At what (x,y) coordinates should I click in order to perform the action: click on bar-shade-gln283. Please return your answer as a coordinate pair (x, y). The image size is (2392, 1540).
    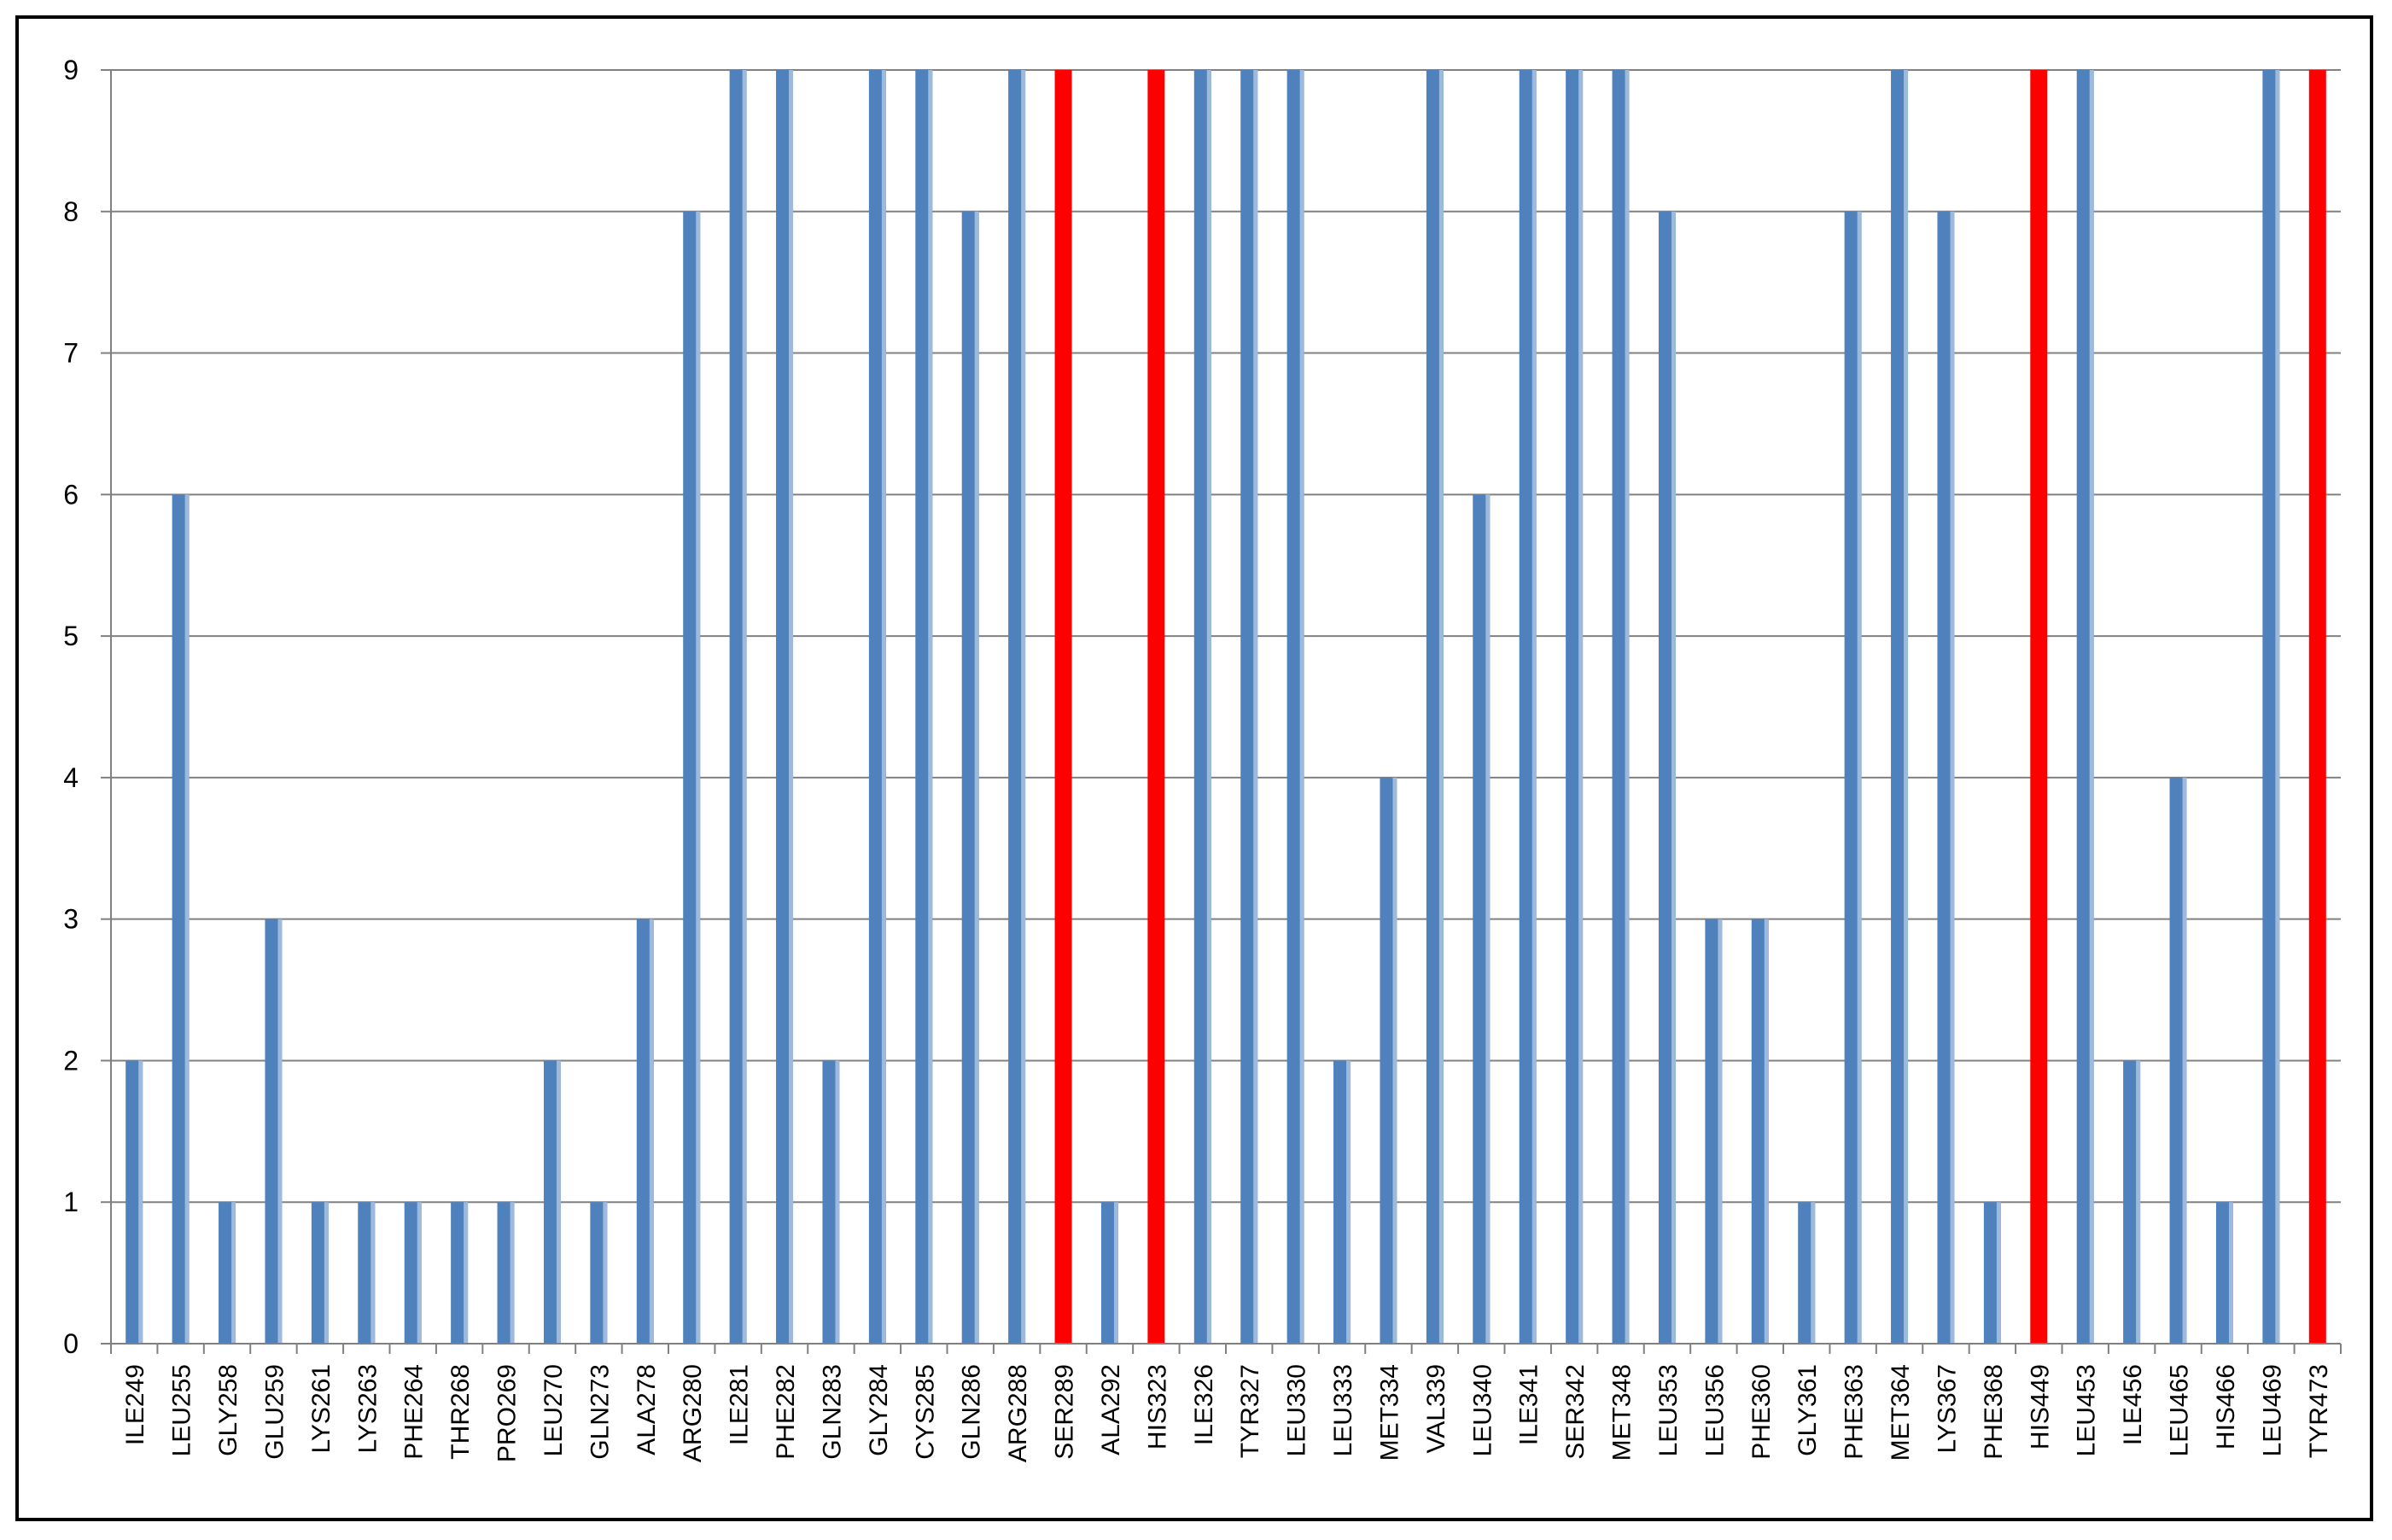
    Looking at the image, I should click on (837, 1202).